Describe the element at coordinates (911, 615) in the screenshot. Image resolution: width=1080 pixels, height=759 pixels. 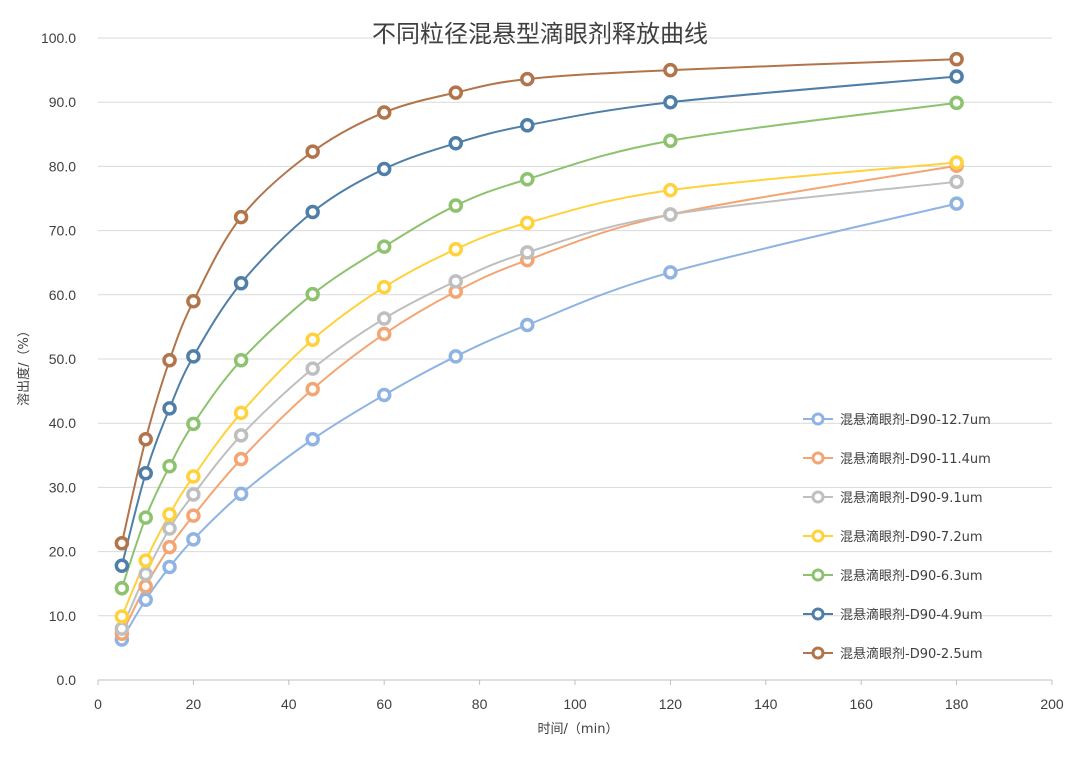
I see `legend-label: 混悬滴眼剂-D90-4.9um` at that location.